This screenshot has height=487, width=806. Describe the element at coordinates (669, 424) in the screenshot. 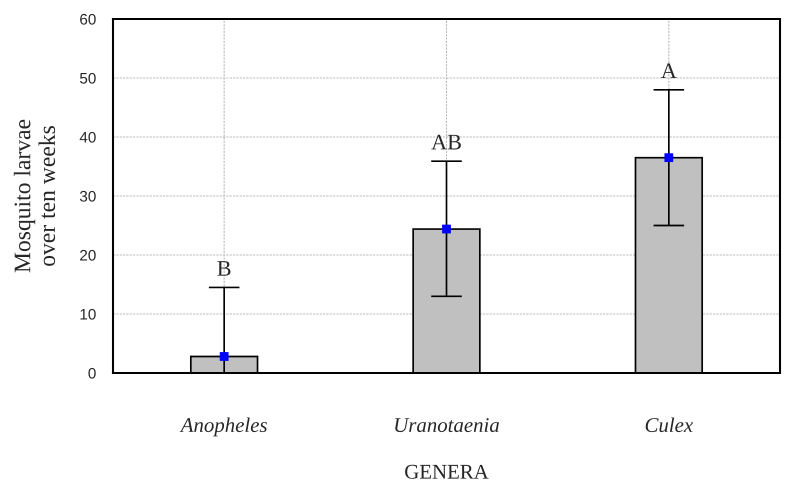

I see `x-tick-label: Culex` at that location.